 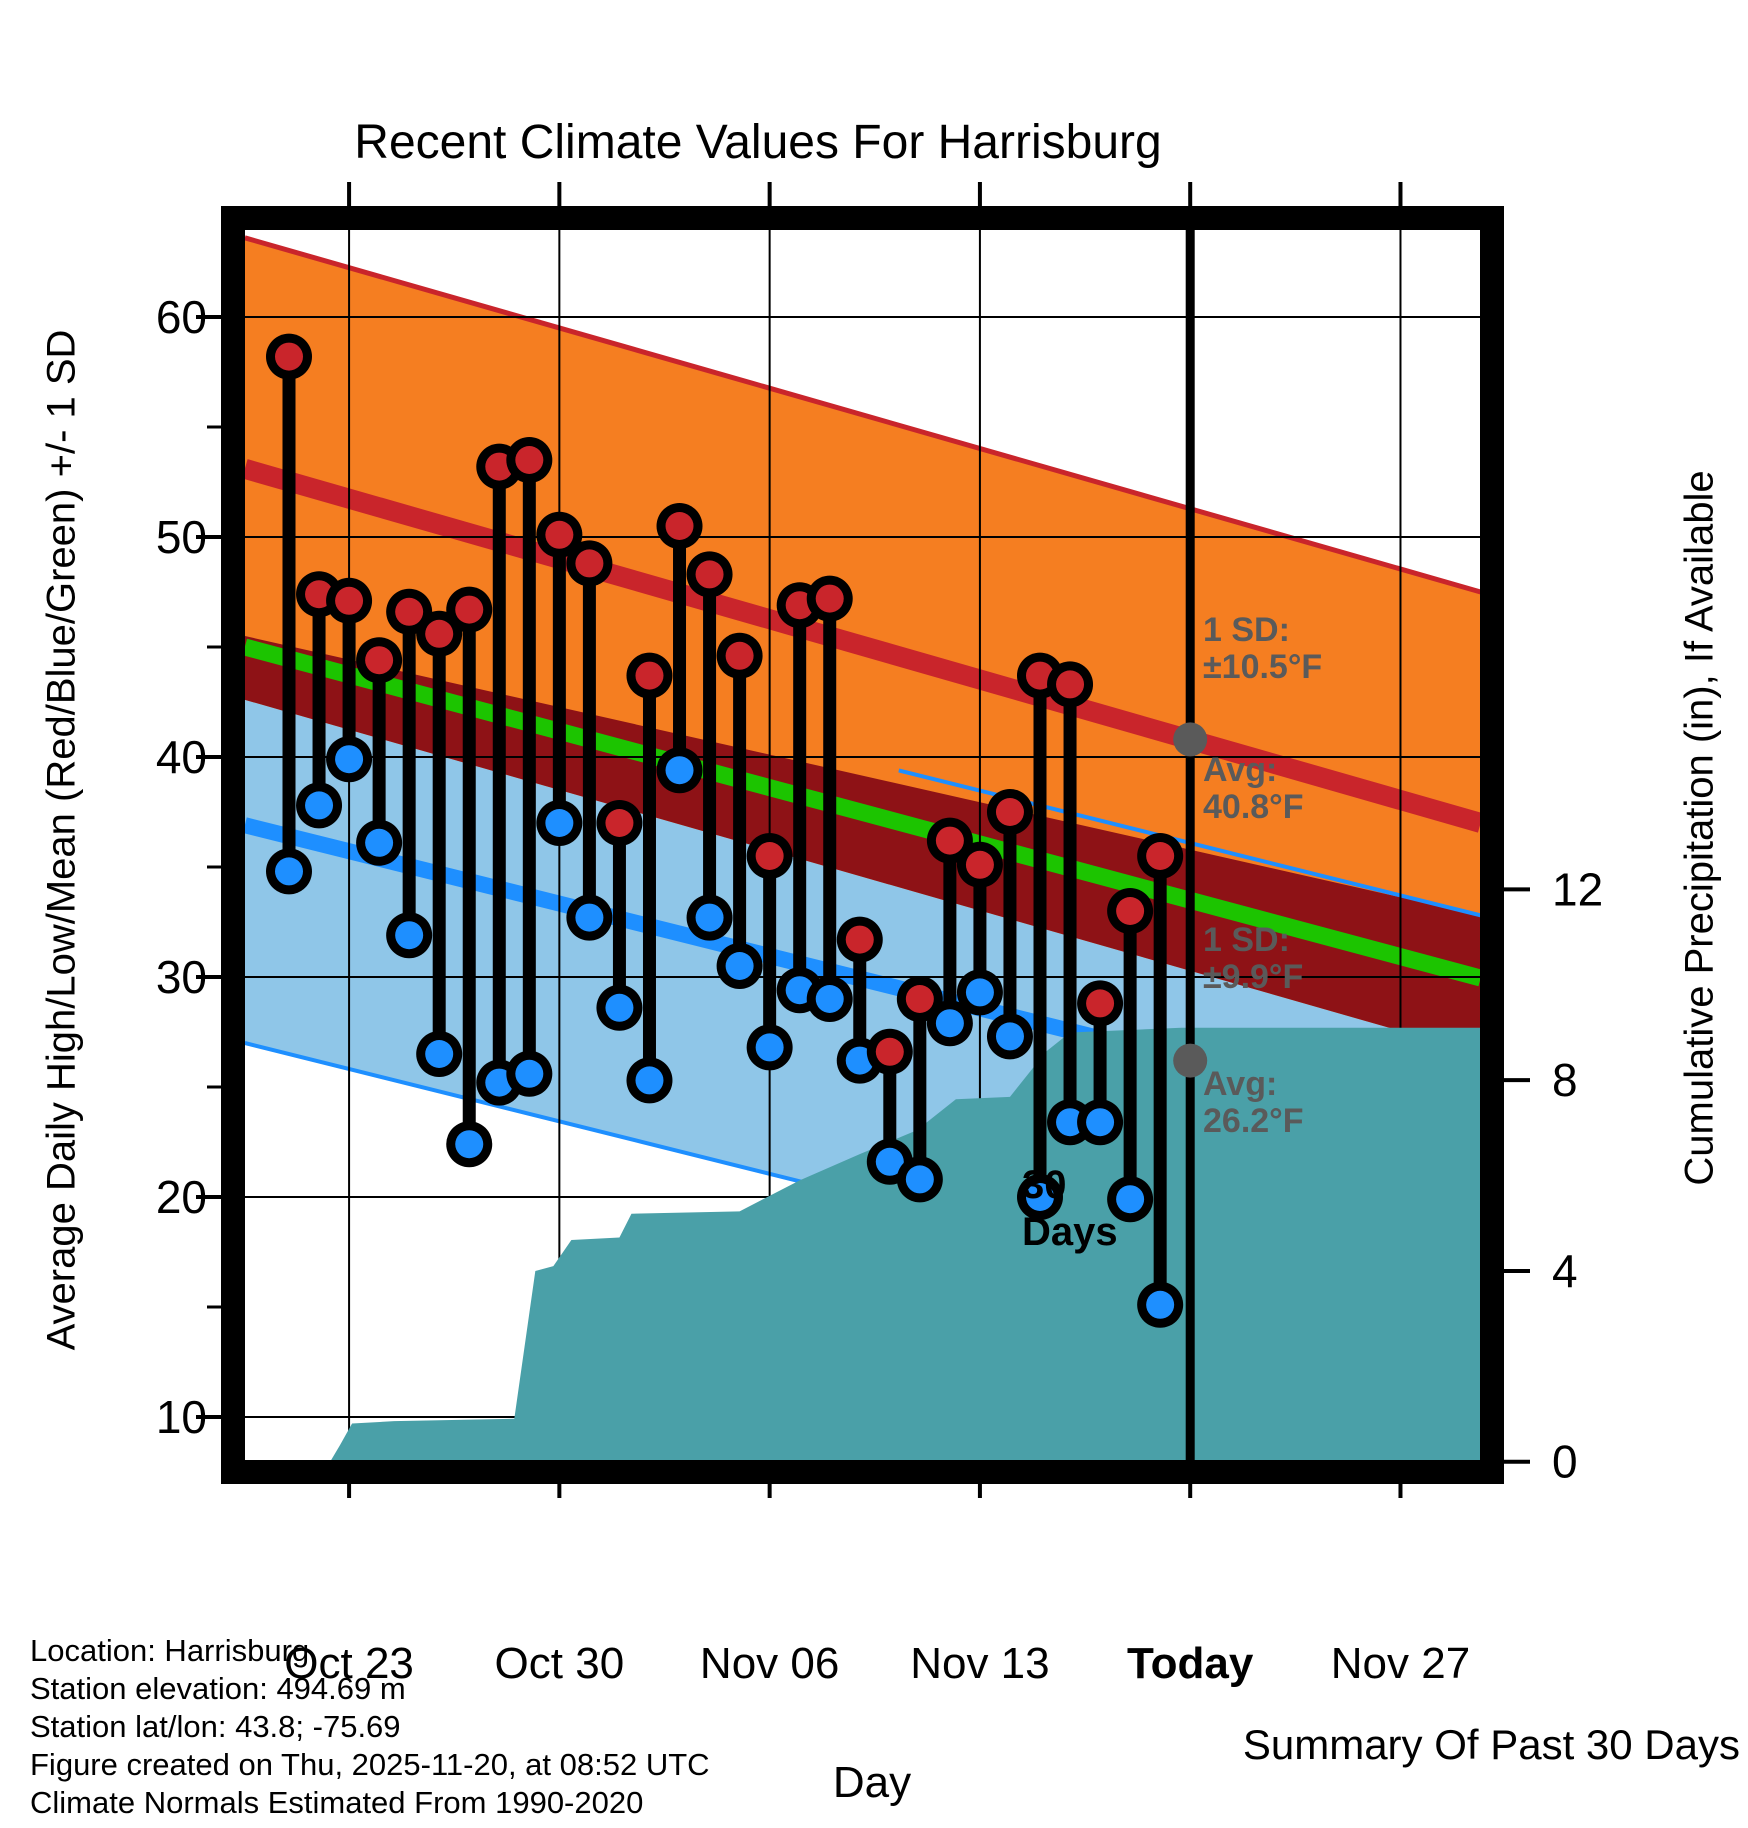 I want to click on left-tick-label: 60, so click(x=181, y=317).